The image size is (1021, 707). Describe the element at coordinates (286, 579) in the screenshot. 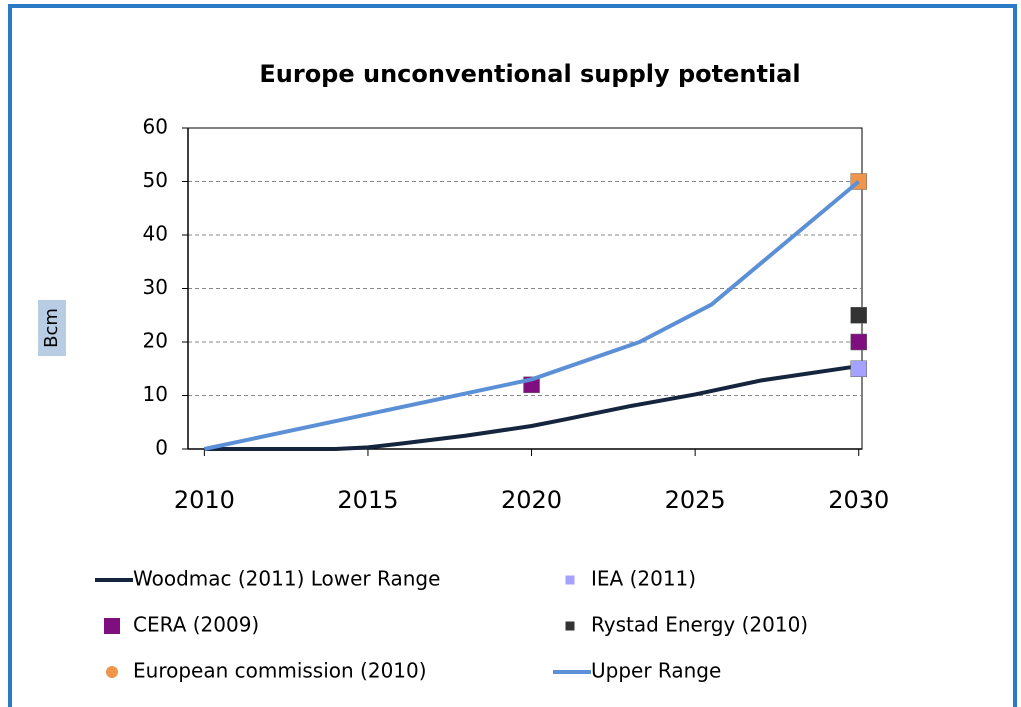

I see `legend-label: Woodmac (2011) Lower Range` at that location.